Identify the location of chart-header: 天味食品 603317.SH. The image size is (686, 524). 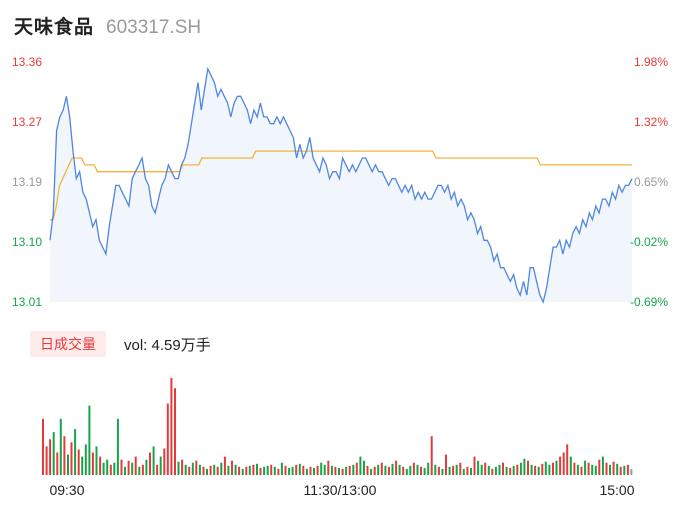
(107, 26).